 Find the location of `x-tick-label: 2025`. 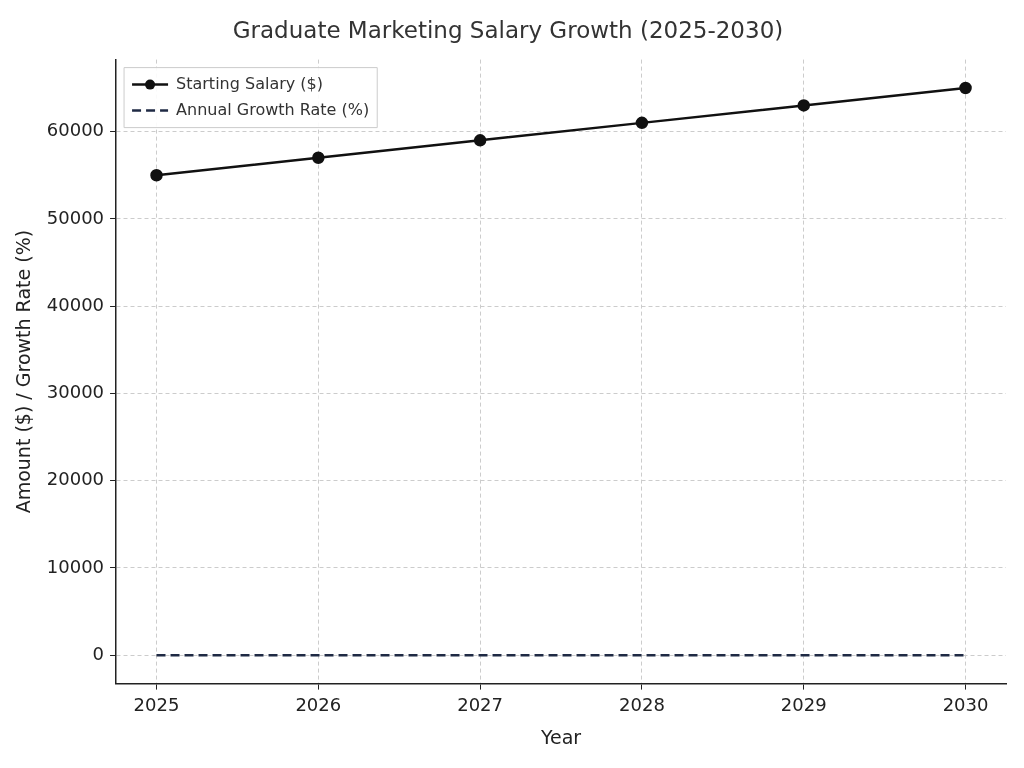

x-tick-label: 2025 is located at coordinates (156, 705).